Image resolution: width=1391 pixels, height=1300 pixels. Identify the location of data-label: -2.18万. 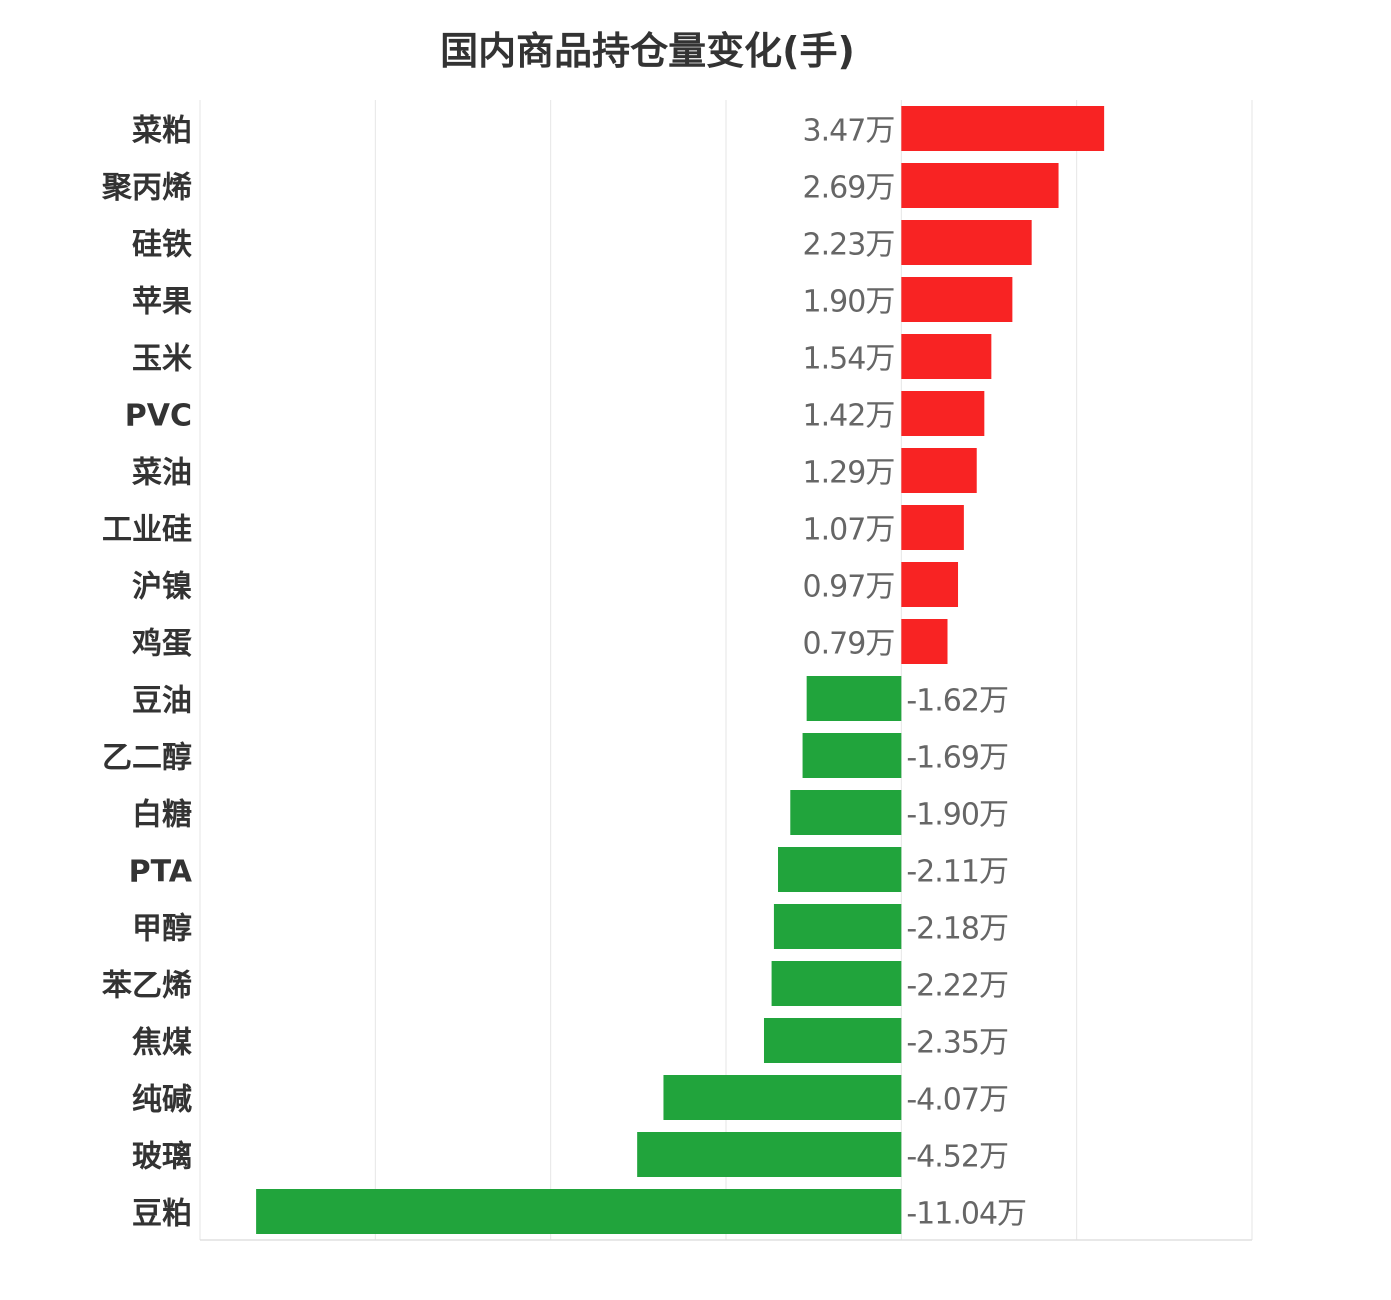
(957, 929).